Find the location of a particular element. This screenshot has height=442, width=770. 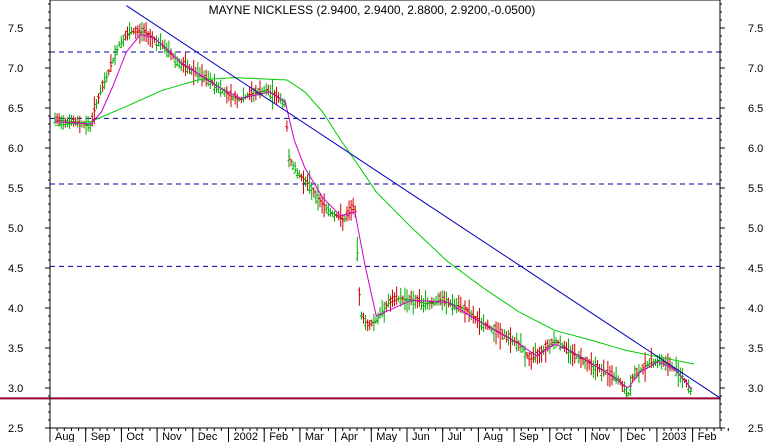

y-tick-label-right: 5.0 is located at coordinates (755, 229).